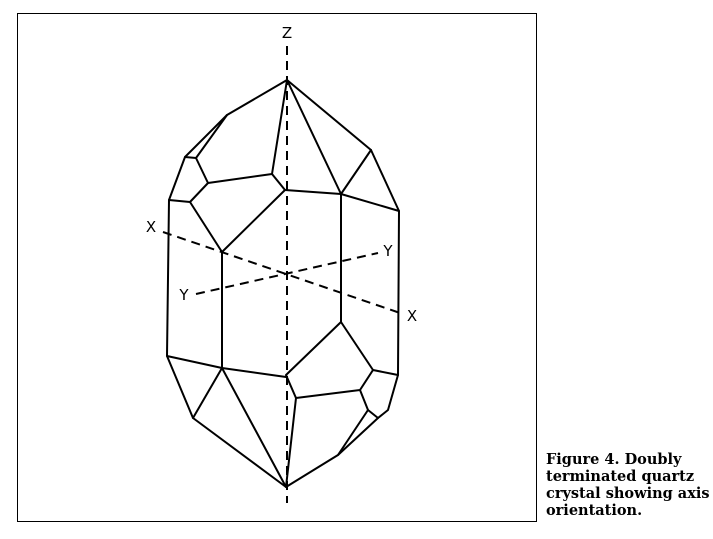 The image size is (713, 539). I want to click on x-axis, so click(283, 273).